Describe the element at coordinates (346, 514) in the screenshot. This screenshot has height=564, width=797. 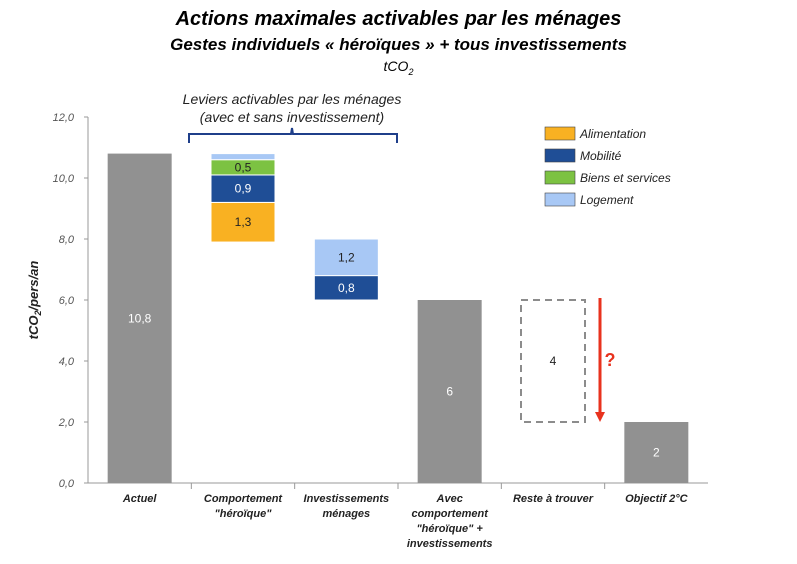
I see `x-category-label: ménages` at that location.